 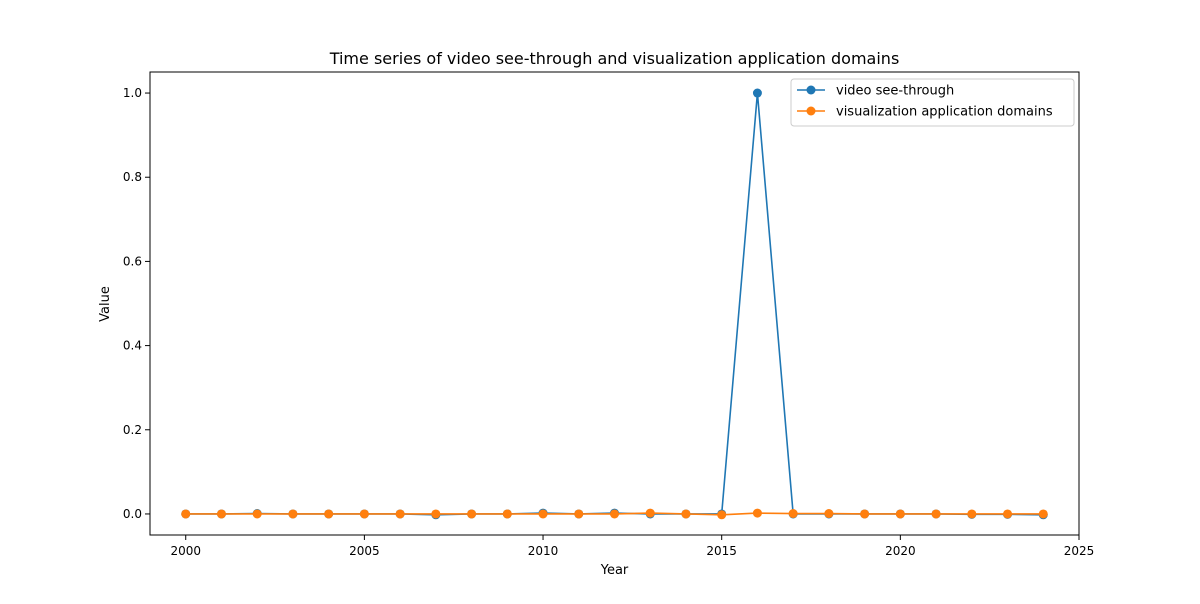 What do you see at coordinates (900, 551) in the screenshot?
I see `x-tick-label: 2020` at bounding box center [900, 551].